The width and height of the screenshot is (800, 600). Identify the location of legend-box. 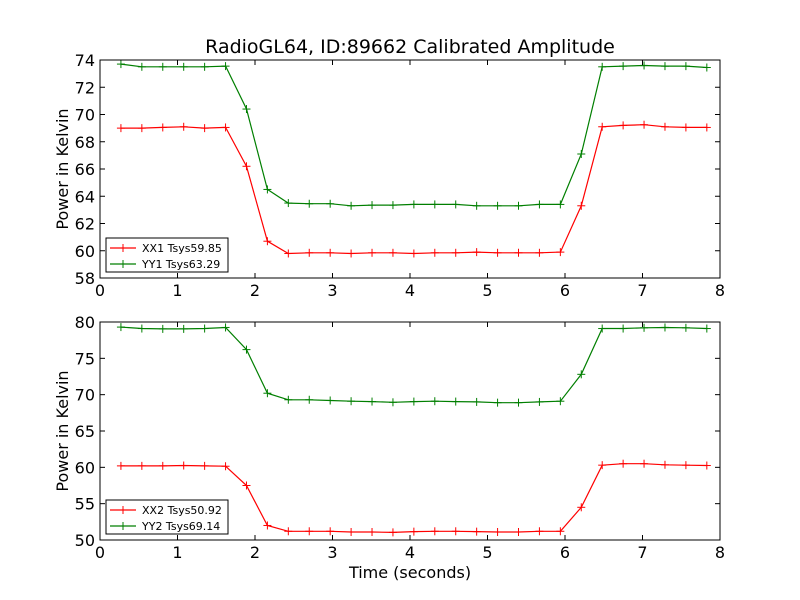
(167, 517).